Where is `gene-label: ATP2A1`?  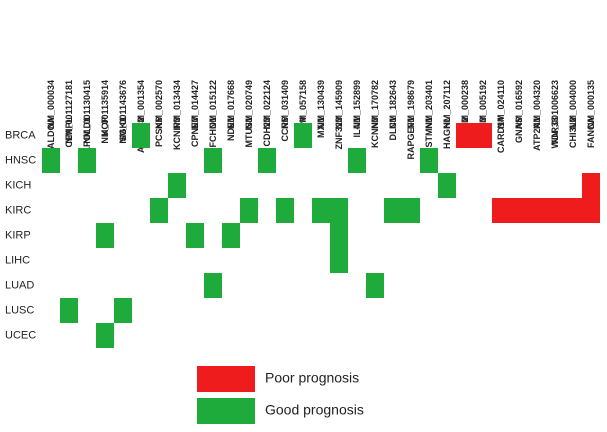
gene-label: ATP2A1 is located at coordinates (537, 134).